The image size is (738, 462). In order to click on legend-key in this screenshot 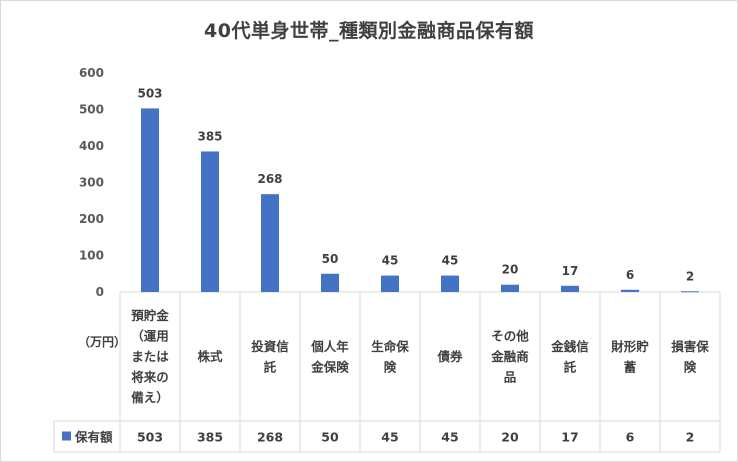, I will do `click(66, 436)`.